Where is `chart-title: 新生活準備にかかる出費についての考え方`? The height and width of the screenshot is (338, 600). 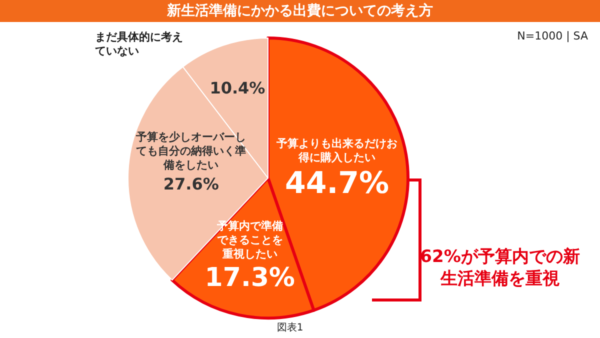
chart-title: 新生活準備にかかる出費についての考え方 is located at coordinates (299, 10).